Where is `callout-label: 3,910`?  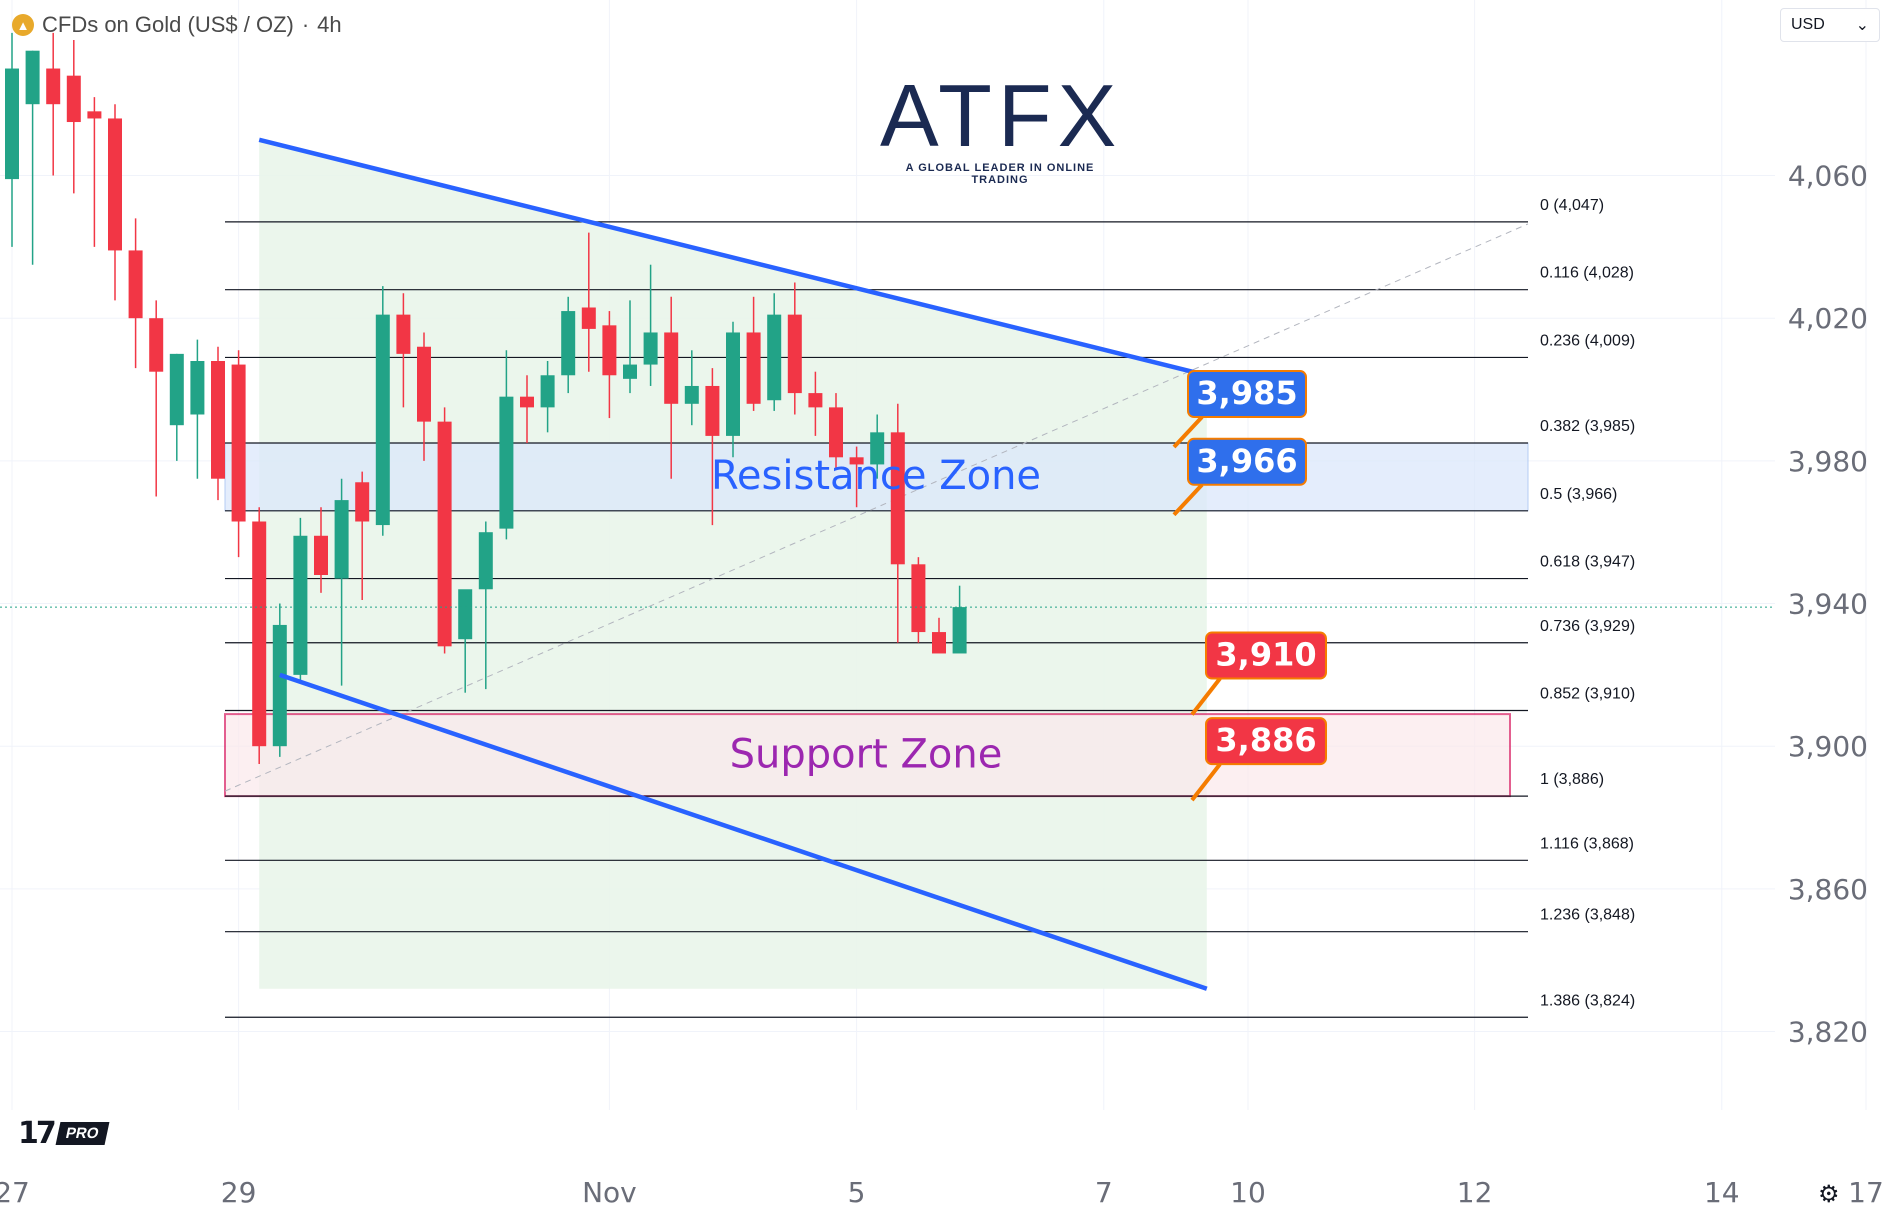 callout-label: 3,910 is located at coordinates (1265, 655).